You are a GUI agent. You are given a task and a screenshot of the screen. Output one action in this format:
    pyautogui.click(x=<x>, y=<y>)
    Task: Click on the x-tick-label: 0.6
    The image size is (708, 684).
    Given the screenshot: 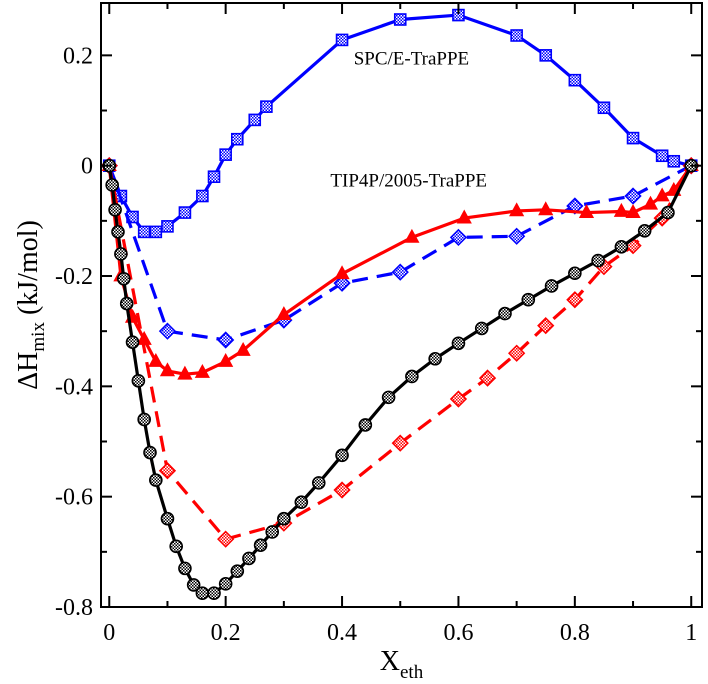 What is the action you would take?
    pyautogui.click(x=458, y=633)
    